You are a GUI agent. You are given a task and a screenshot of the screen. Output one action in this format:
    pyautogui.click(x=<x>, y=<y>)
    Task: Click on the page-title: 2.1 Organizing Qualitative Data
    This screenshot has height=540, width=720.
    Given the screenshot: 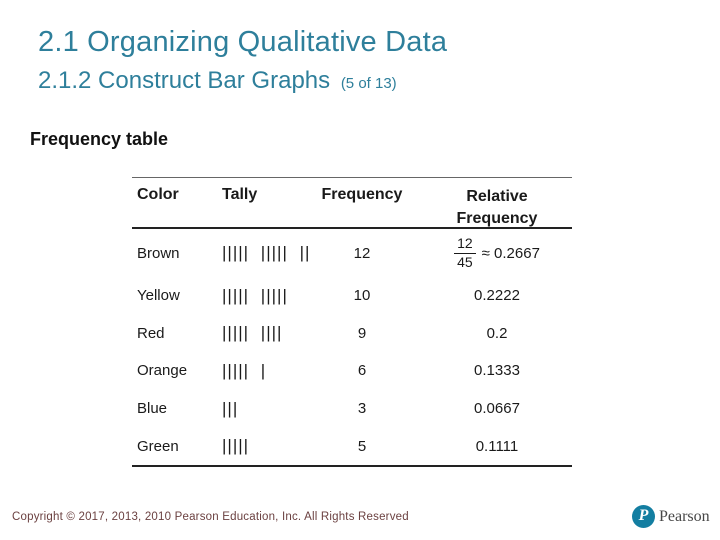 What is the action you would take?
    pyautogui.click(x=243, y=42)
    